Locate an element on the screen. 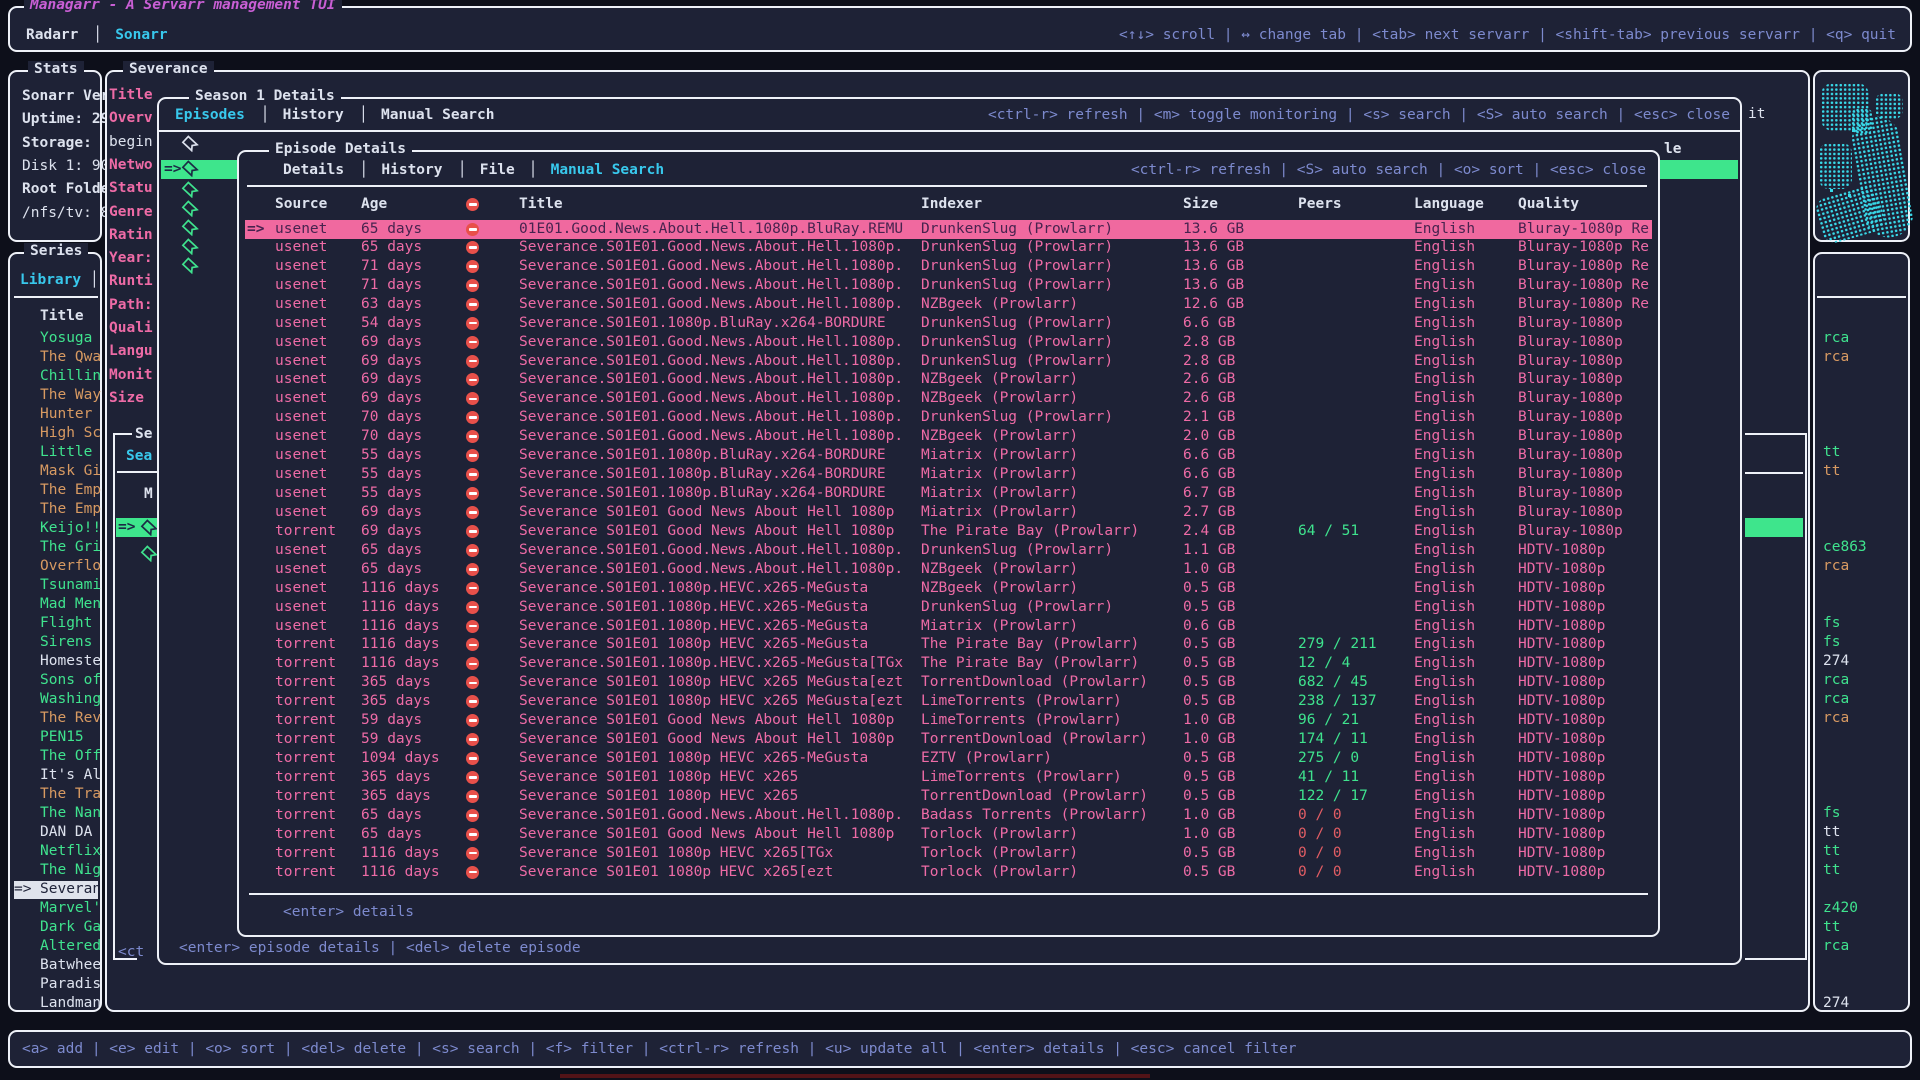 This screenshot has width=1920, height=1080. series-row: Landman is located at coordinates (71, 1003).